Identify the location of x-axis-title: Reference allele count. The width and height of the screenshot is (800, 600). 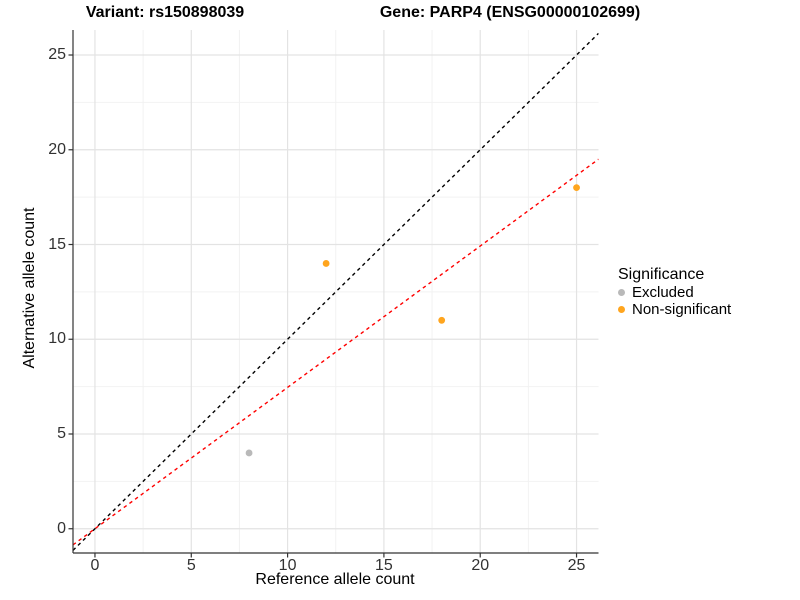
(335, 579).